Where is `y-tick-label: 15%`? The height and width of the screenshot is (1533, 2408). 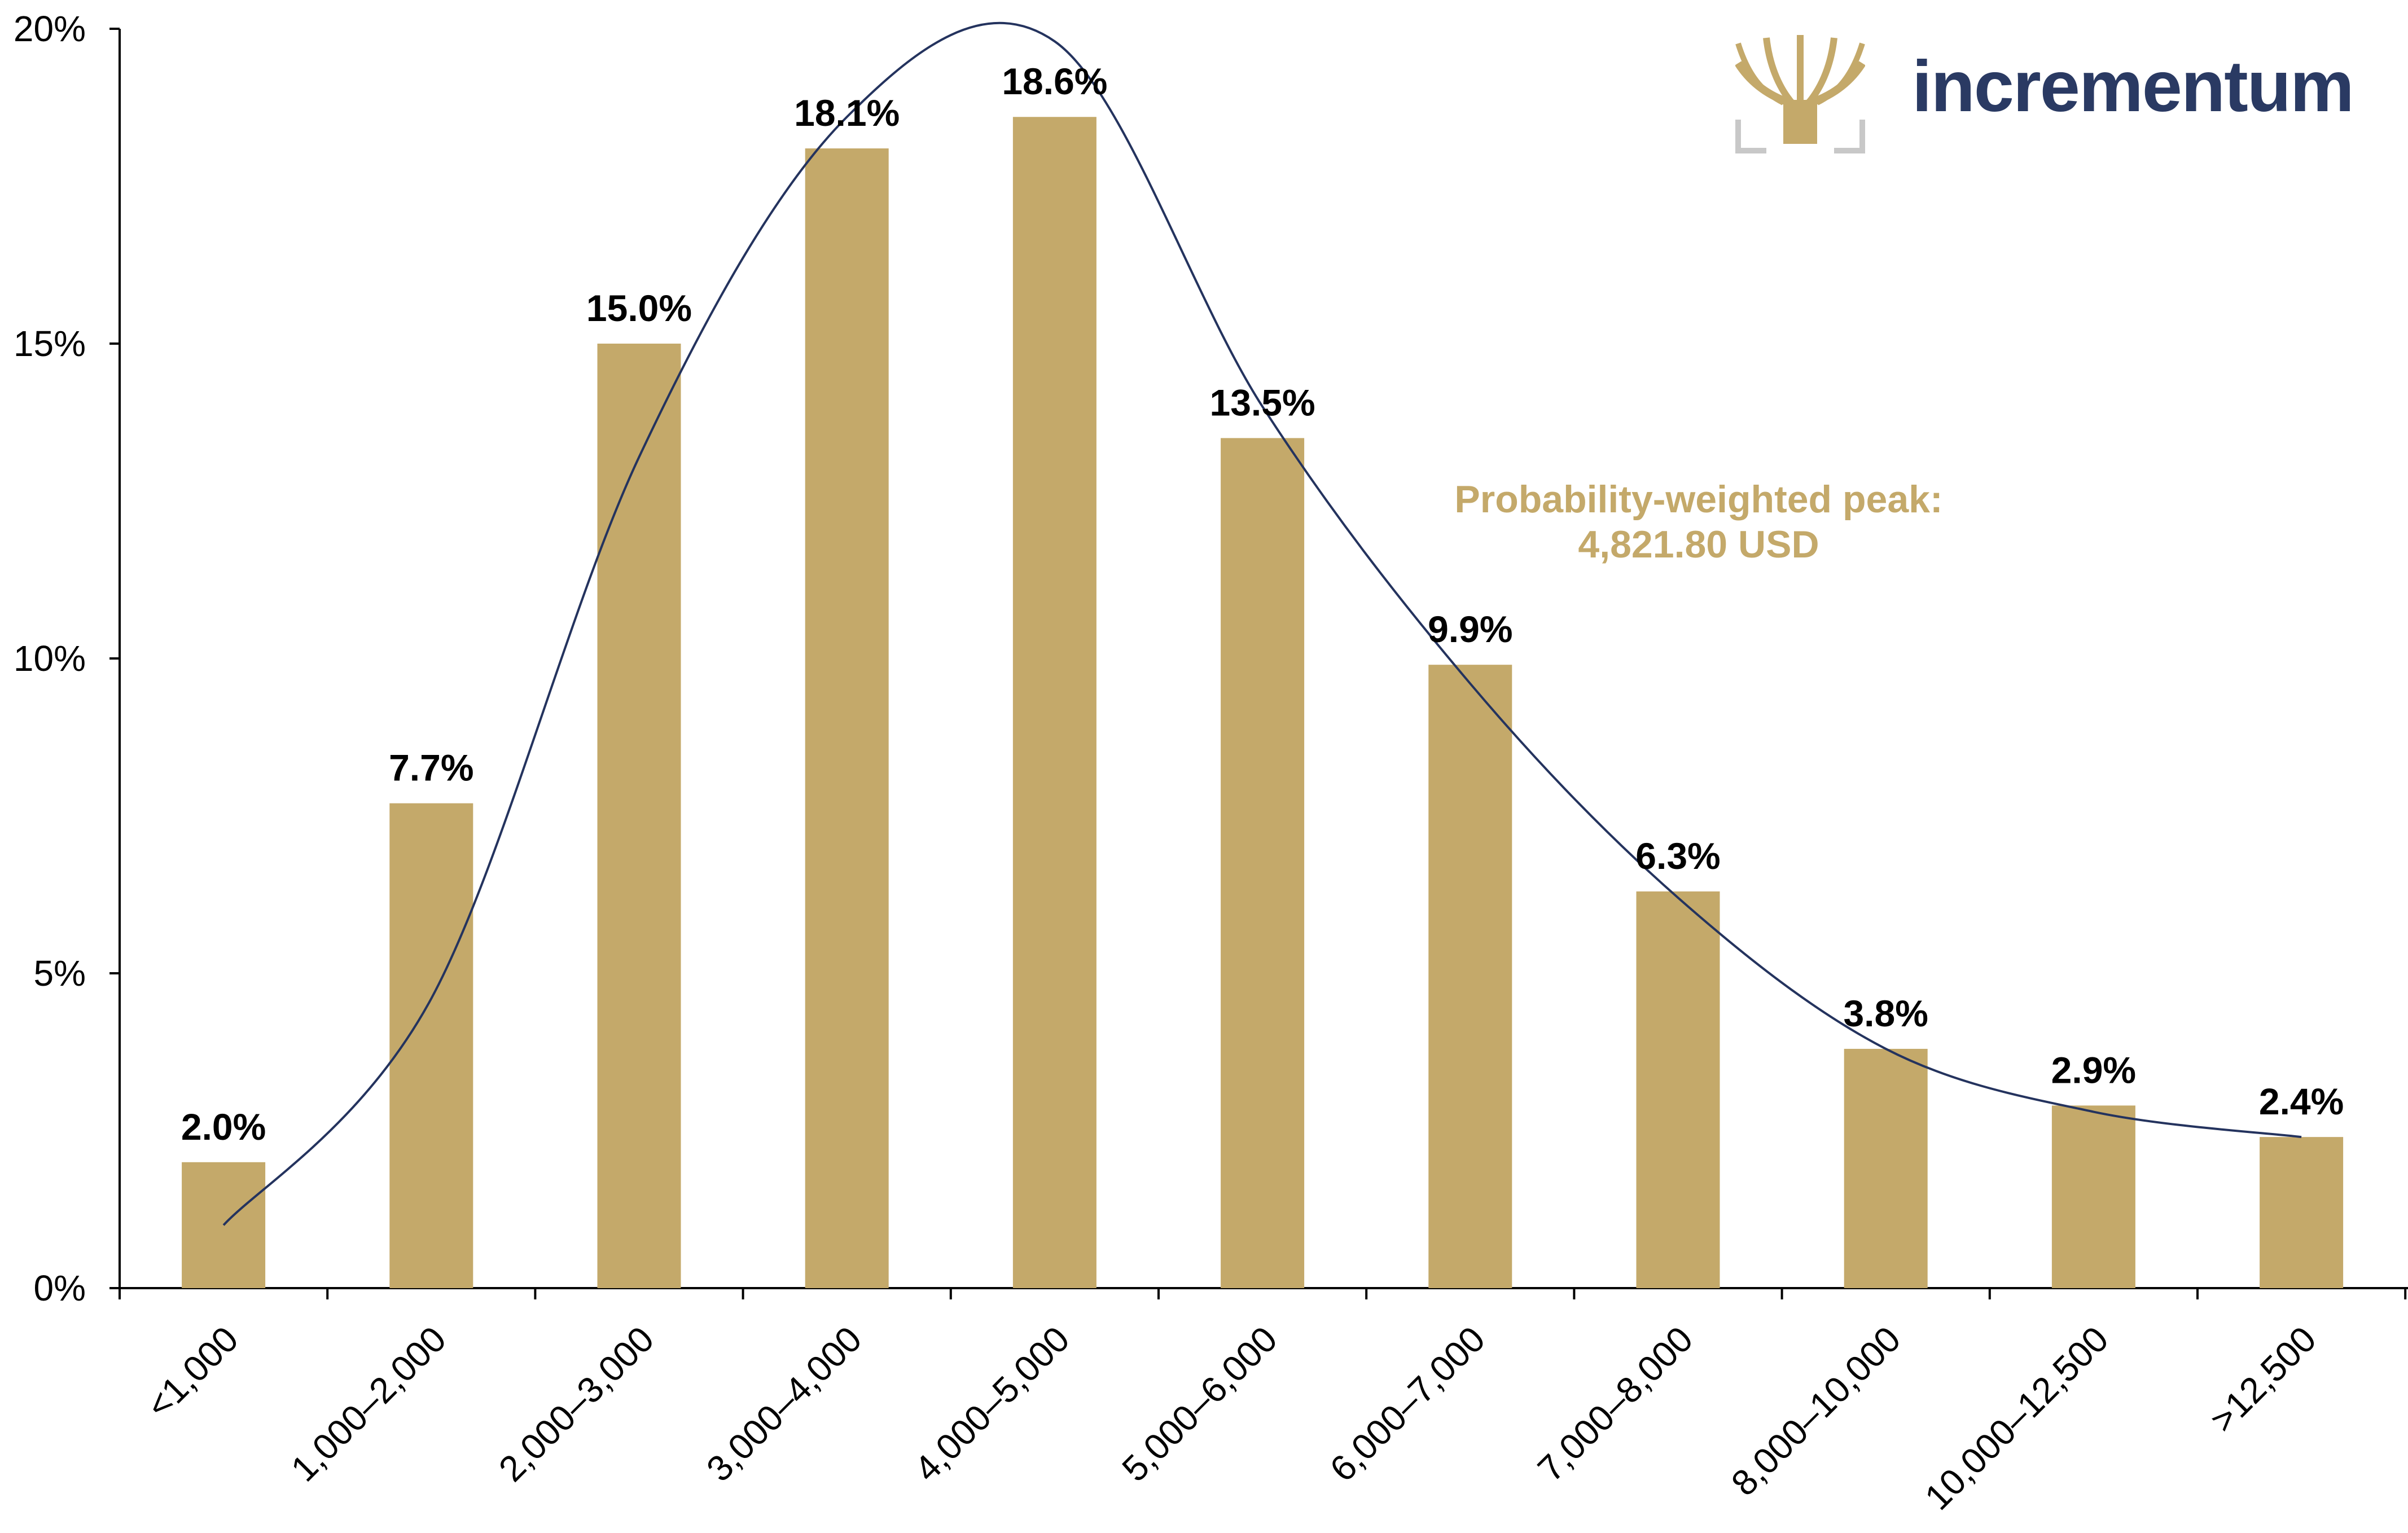
y-tick-label: 15% is located at coordinates (50, 343).